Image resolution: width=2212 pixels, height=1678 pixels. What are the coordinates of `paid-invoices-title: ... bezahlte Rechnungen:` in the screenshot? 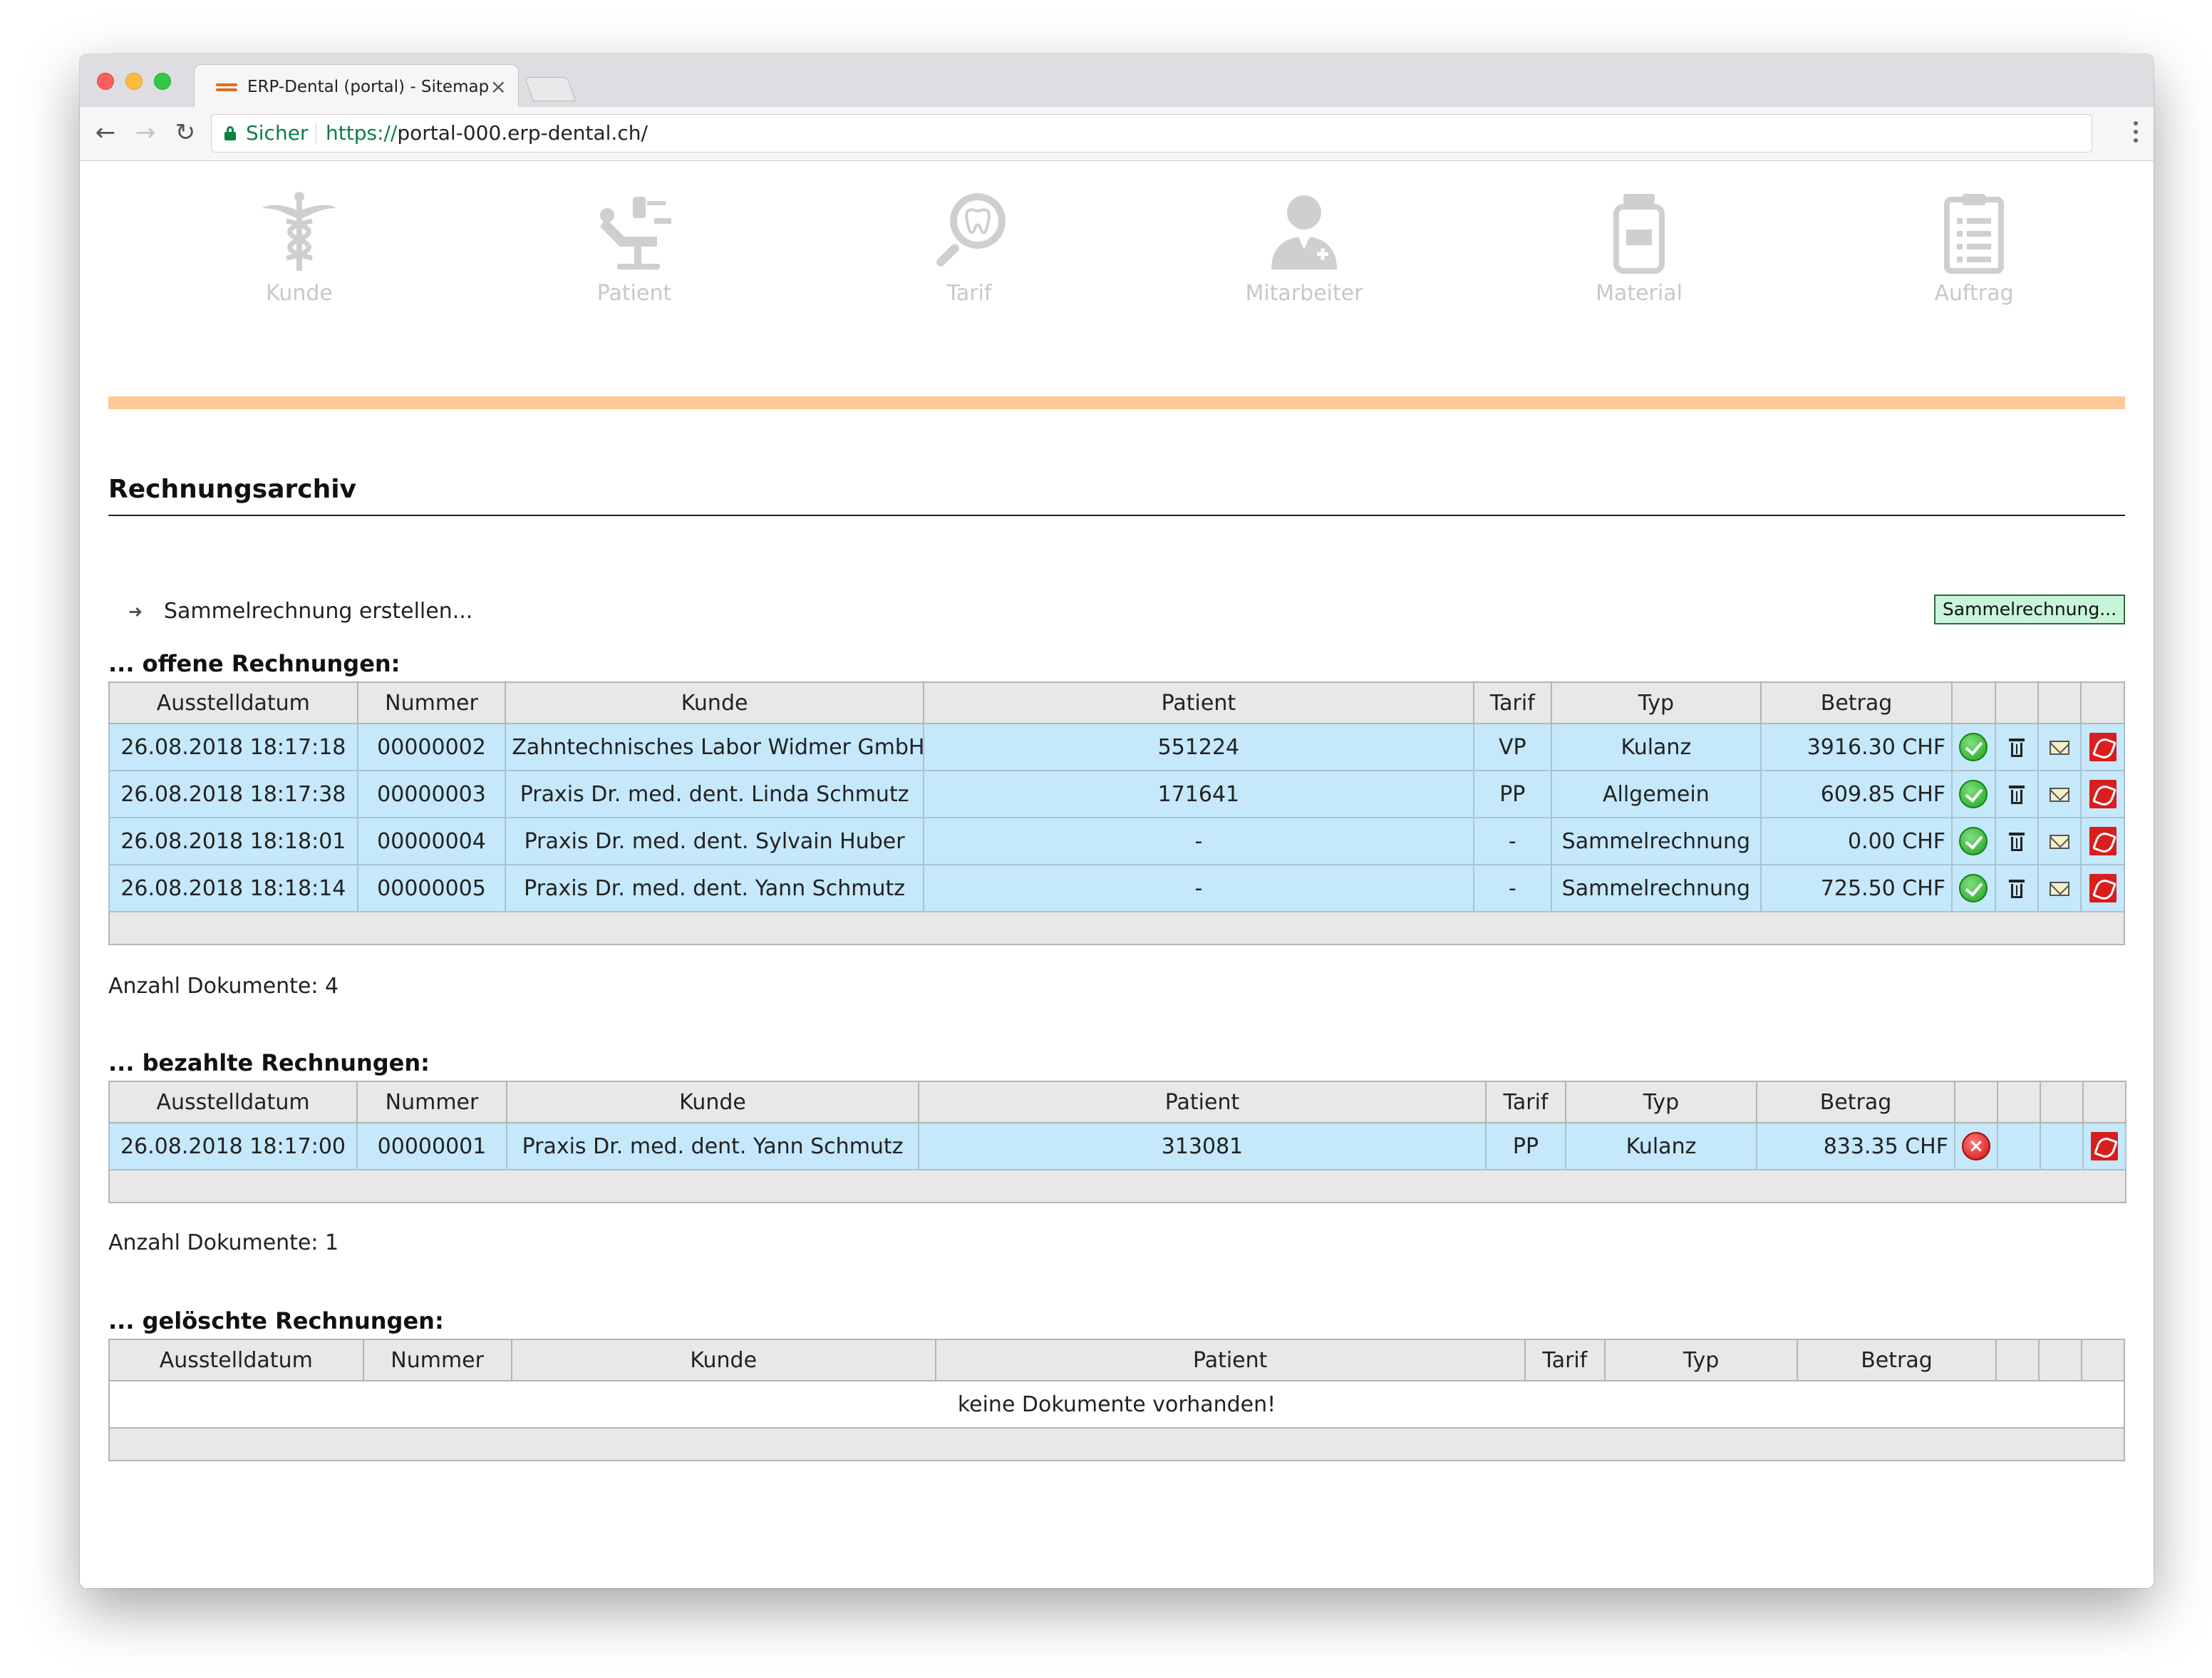 It's located at (269, 1062).